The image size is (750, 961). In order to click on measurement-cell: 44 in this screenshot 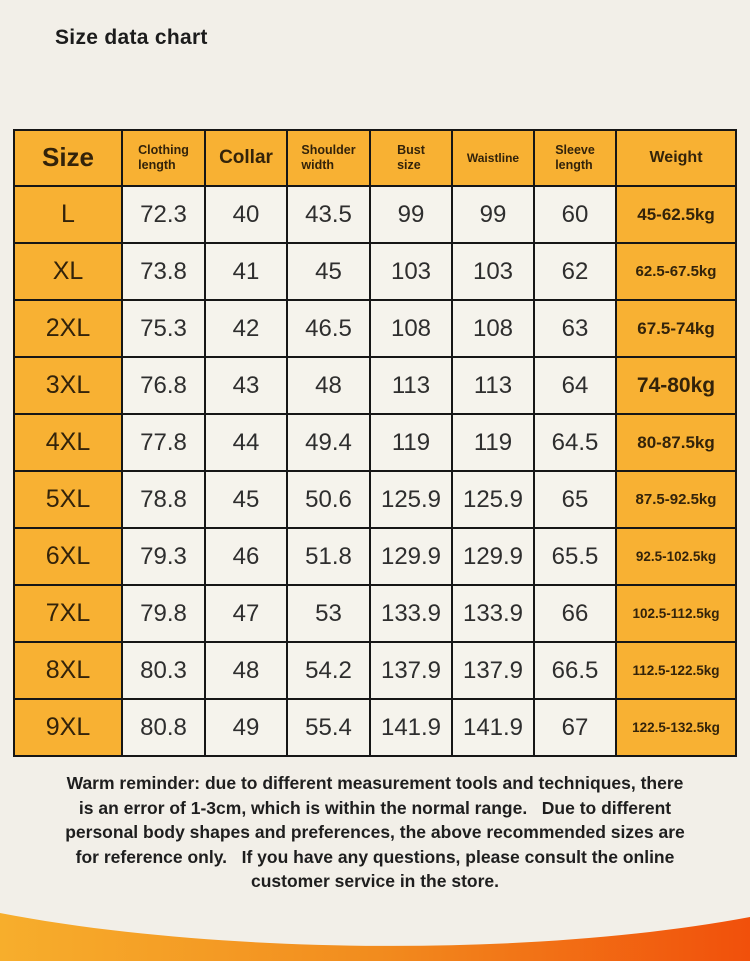, I will do `click(246, 442)`.